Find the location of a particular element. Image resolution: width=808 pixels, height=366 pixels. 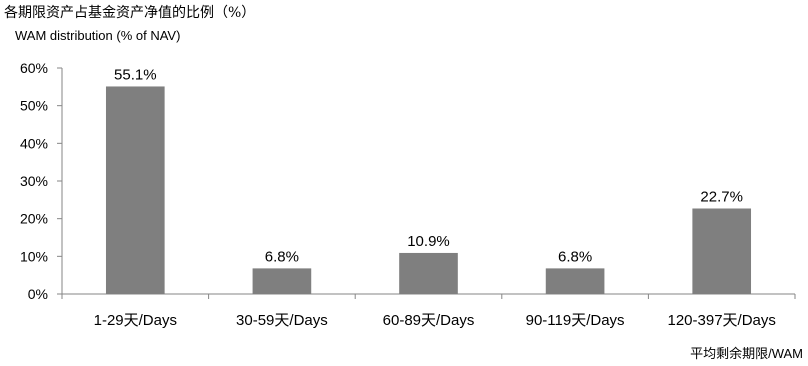

y-tick-label: 40% is located at coordinates (34, 143).